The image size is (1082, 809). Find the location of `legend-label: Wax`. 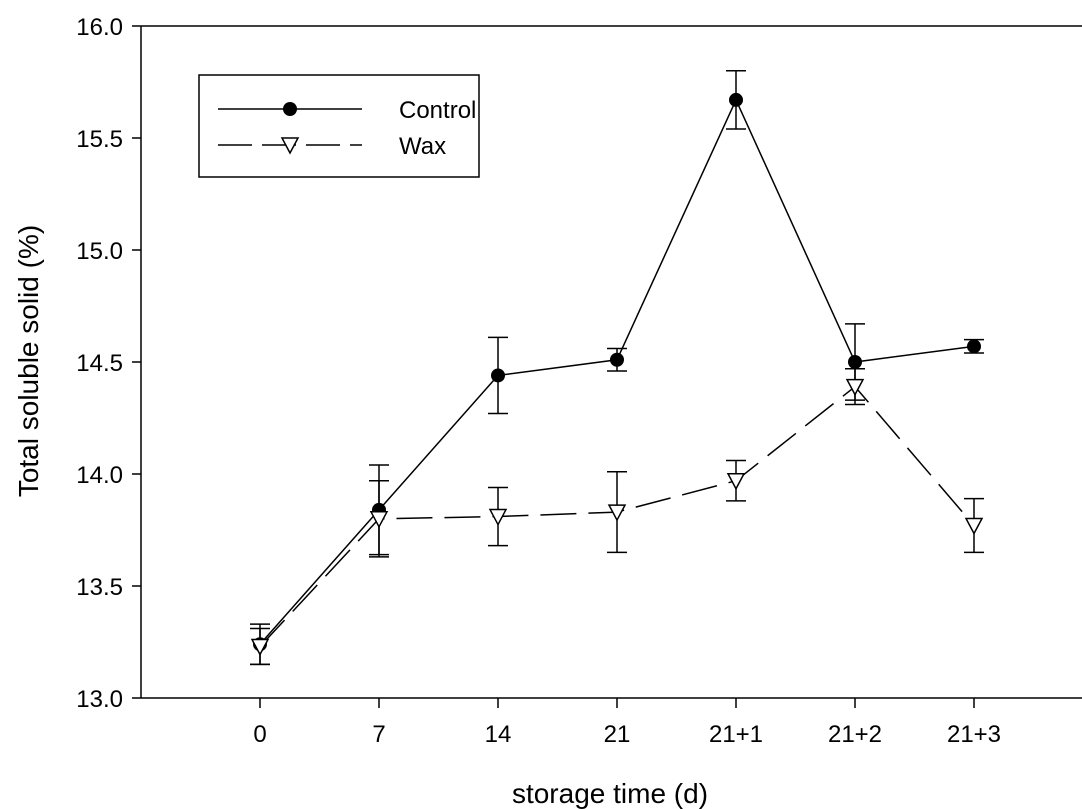

legend-label: Wax is located at coordinates (422, 146).